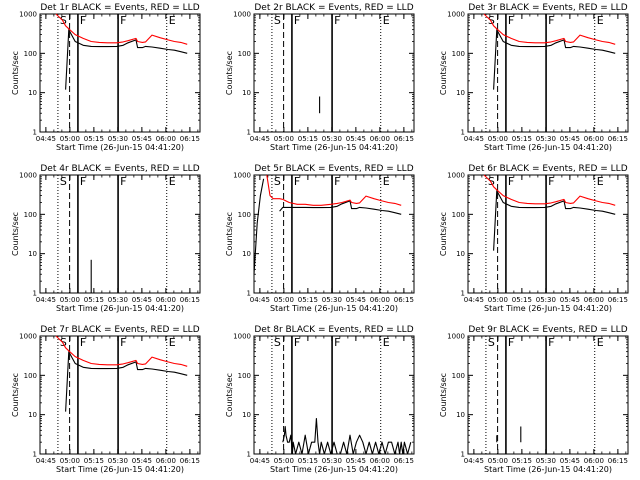  What do you see at coordinates (547, 330) in the screenshot?
I see `panel-title: Det 9r BLACK = Events, RED = LLD` at bounding box center [547, 330].